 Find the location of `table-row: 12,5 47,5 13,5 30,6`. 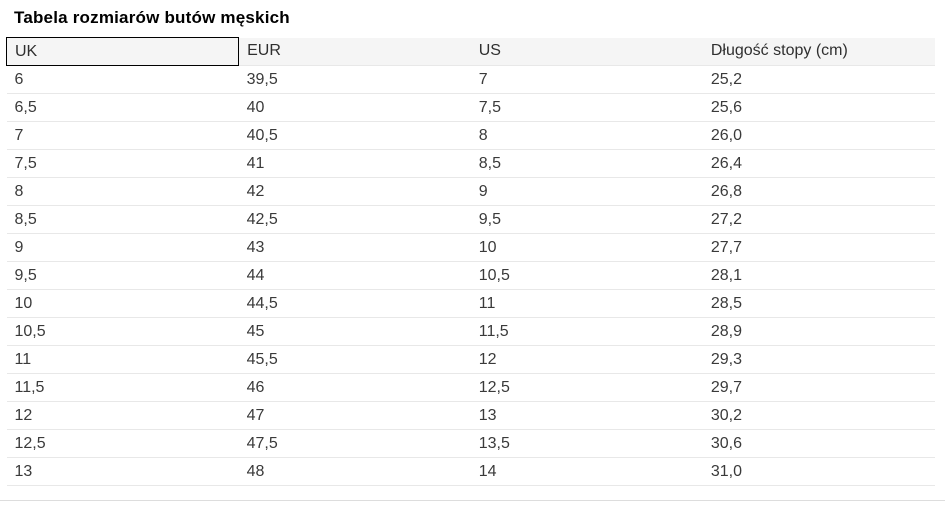

table-row: 12,5 47,5 13,5 30,6 is located at coordinates (470, 443).